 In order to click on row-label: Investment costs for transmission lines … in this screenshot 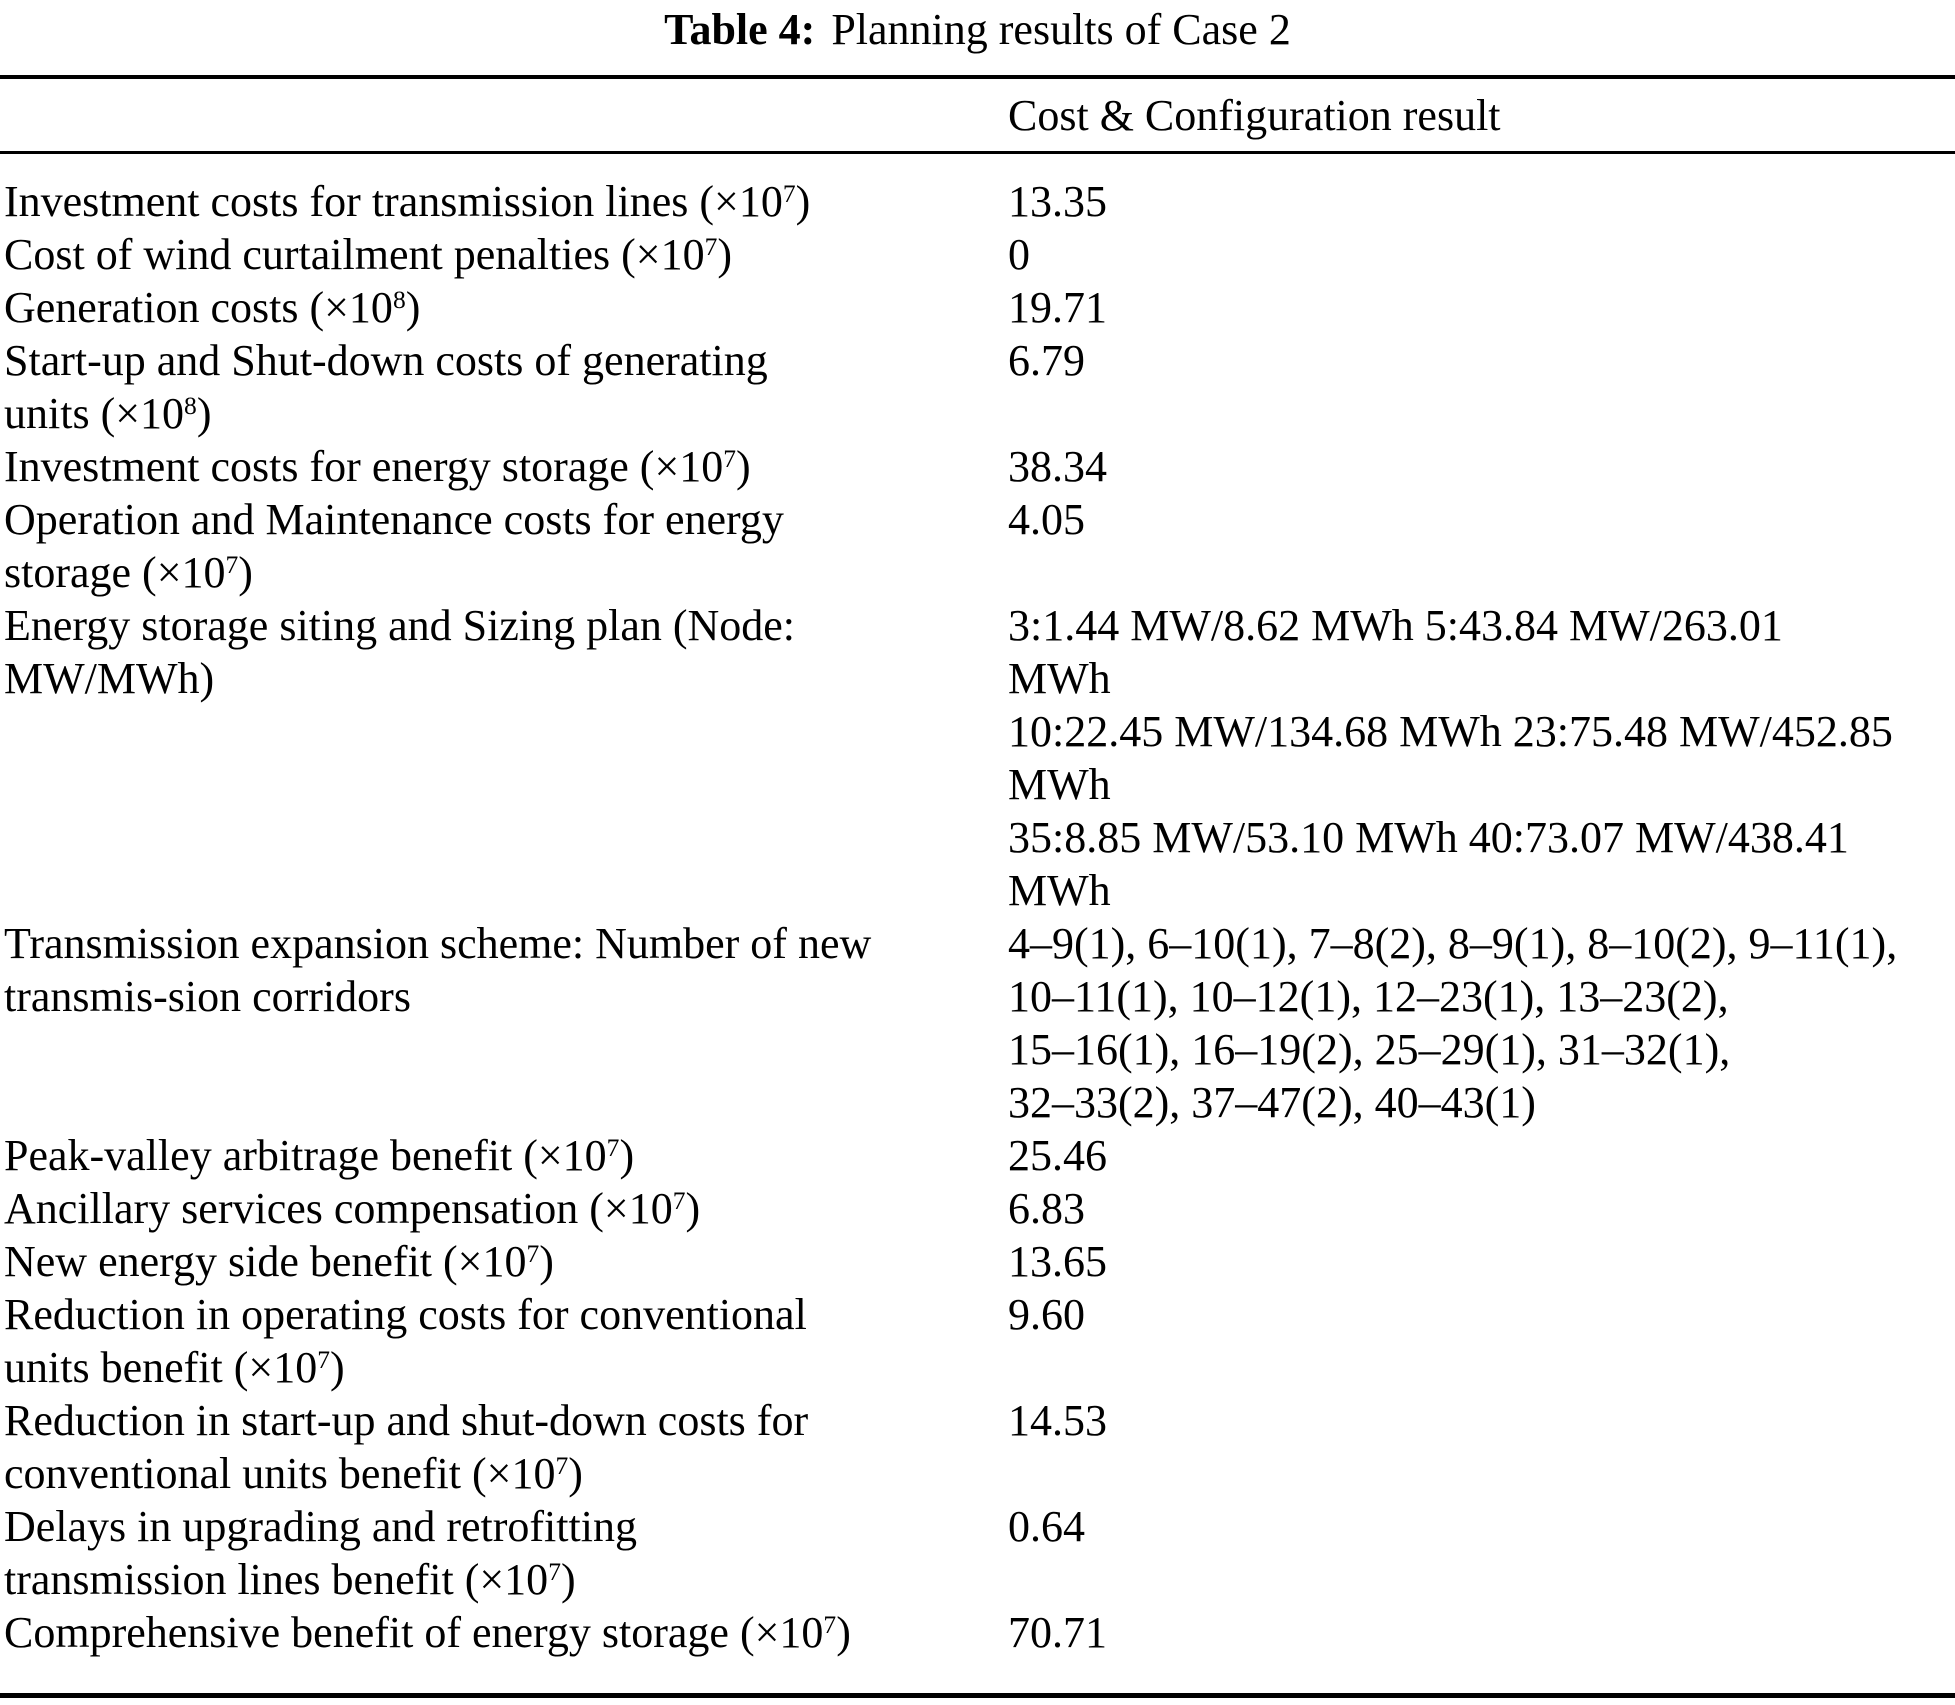, I will do `click(407, 201)`.